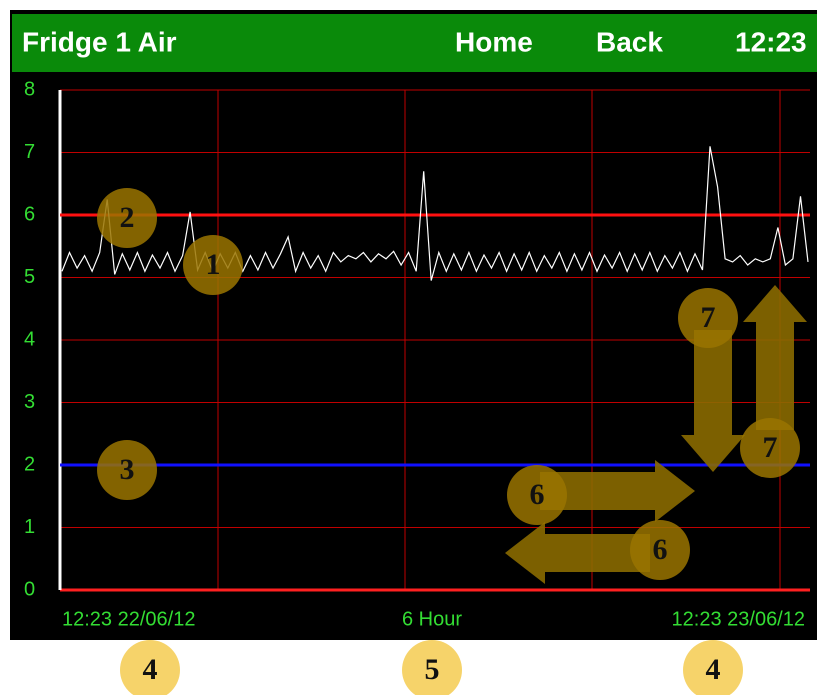 This screenshot has width=827, height=695. I want to click on back-button: Back, so click(629, 41).